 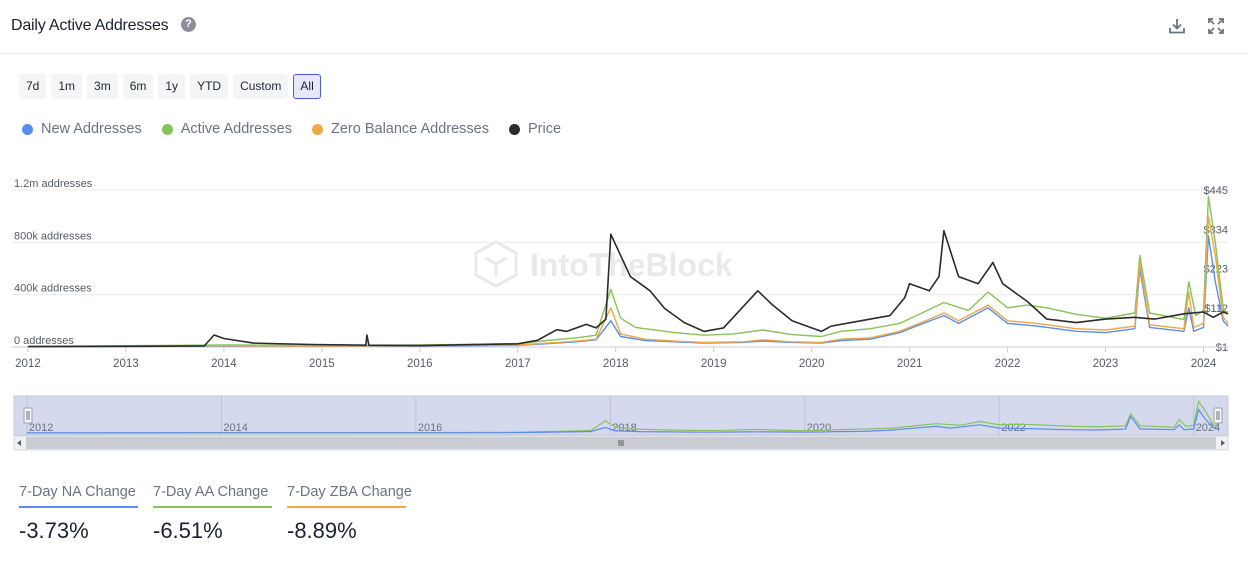 I want to click on time-range-selector: 7d 1m 3m 6m 1y YTD Custom All, so click(x=170, y=86).